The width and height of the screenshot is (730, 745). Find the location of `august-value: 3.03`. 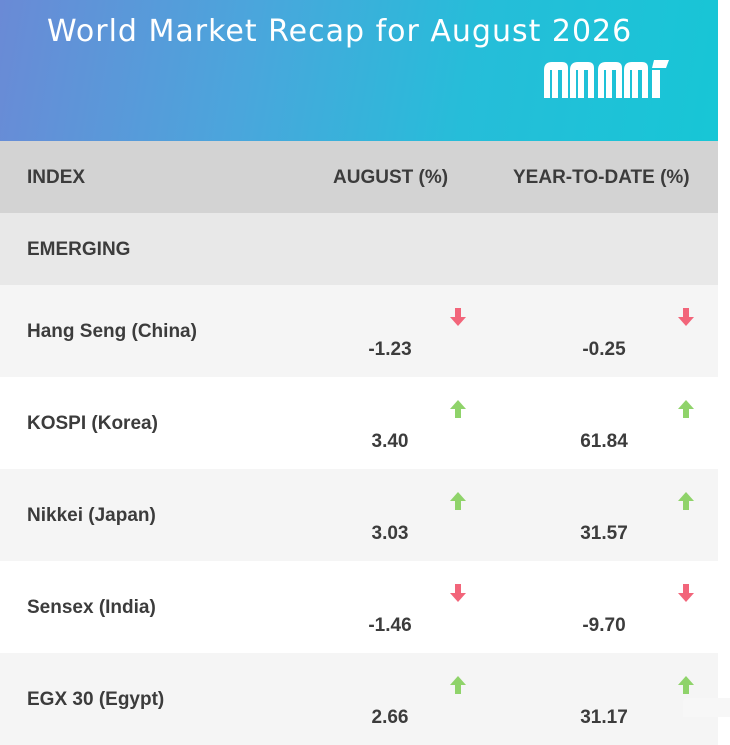

august-value: 3.03 is located at coordinates (390, 533).